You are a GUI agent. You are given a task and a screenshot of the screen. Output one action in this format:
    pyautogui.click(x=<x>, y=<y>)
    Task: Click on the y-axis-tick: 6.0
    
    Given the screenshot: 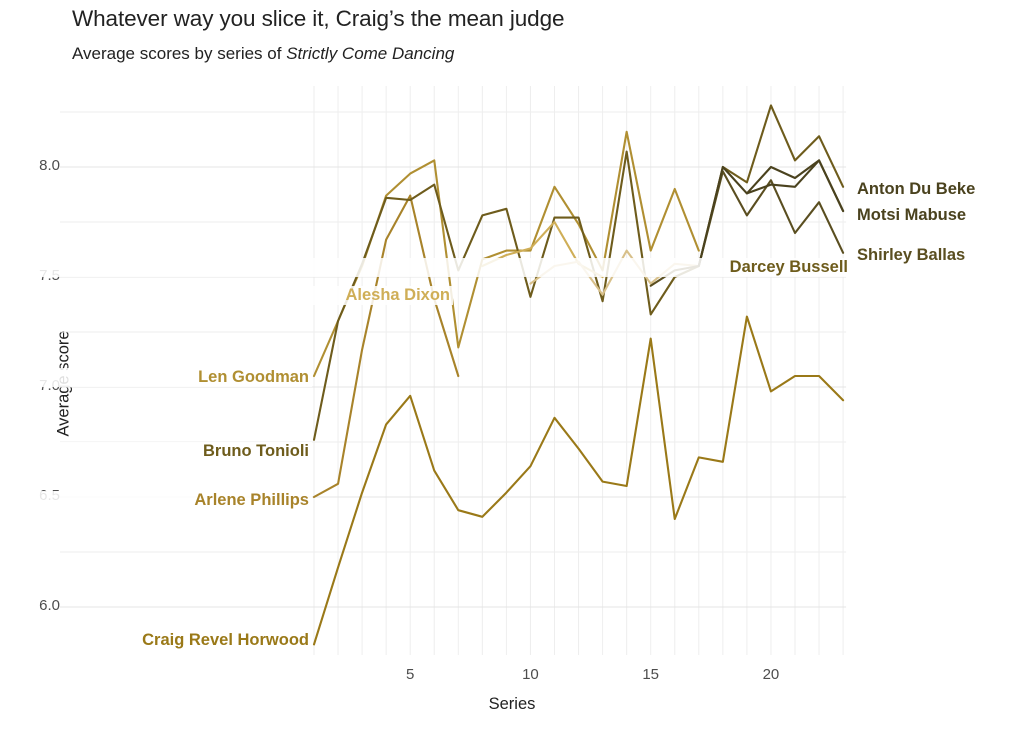 What is the action you would take?
    pyautogui.click(x=49, y=605)
    